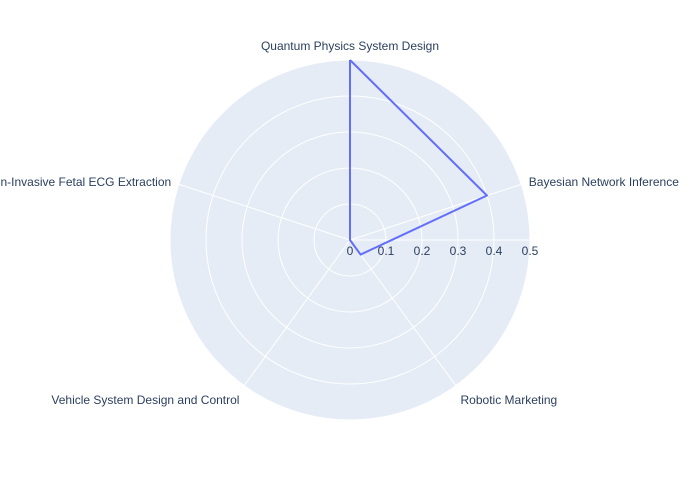  Describe the element at coordinates (386, 251) in the screenshot. I see `radial-tick-label-1: 0.1` at that location.